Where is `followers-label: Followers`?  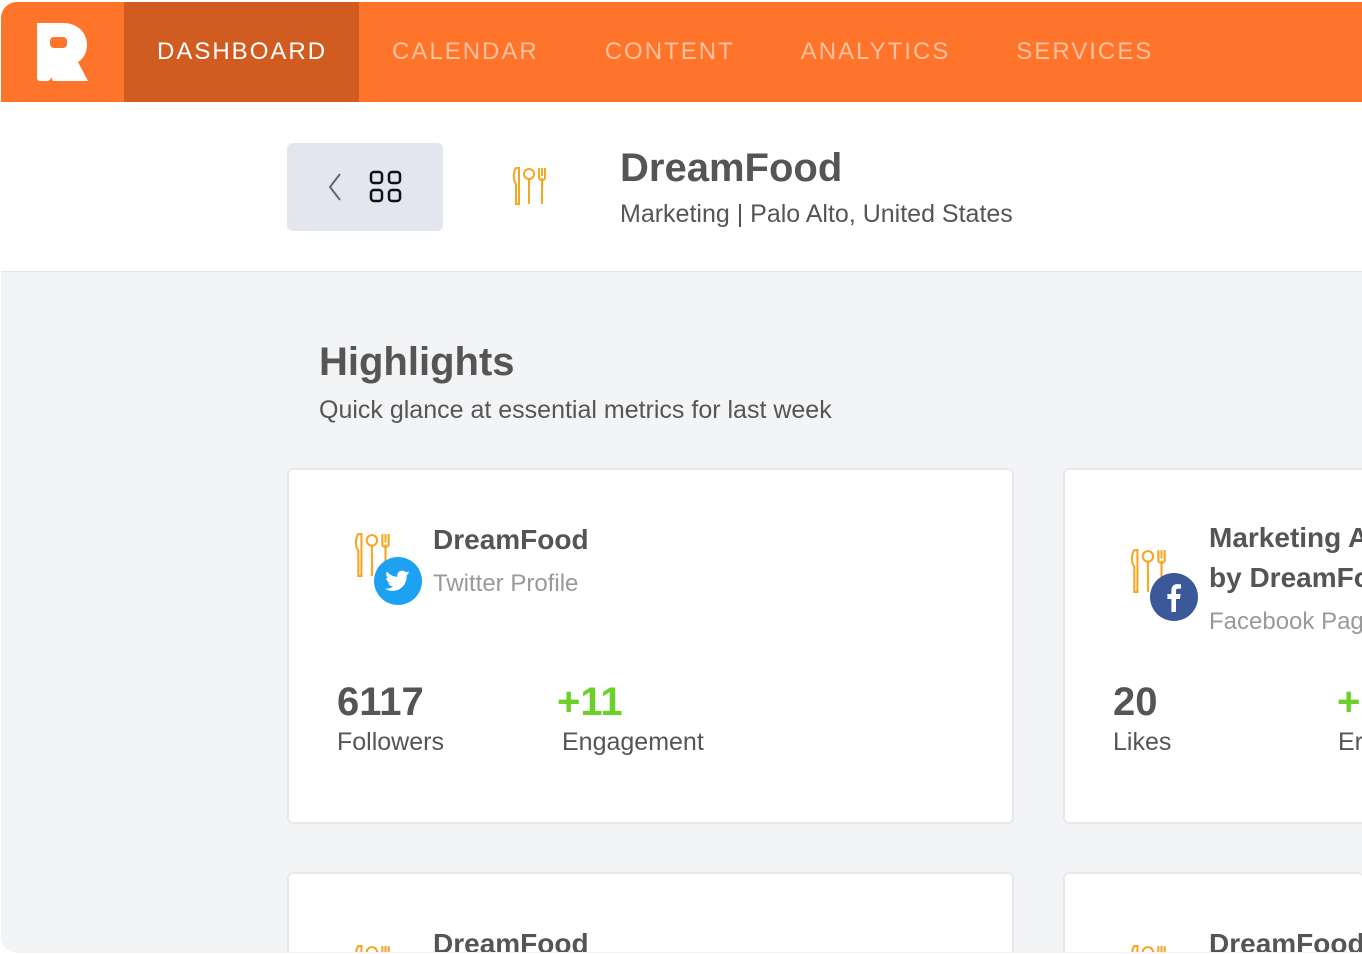
followers-label: Followers is located at coordinates (390, 742).